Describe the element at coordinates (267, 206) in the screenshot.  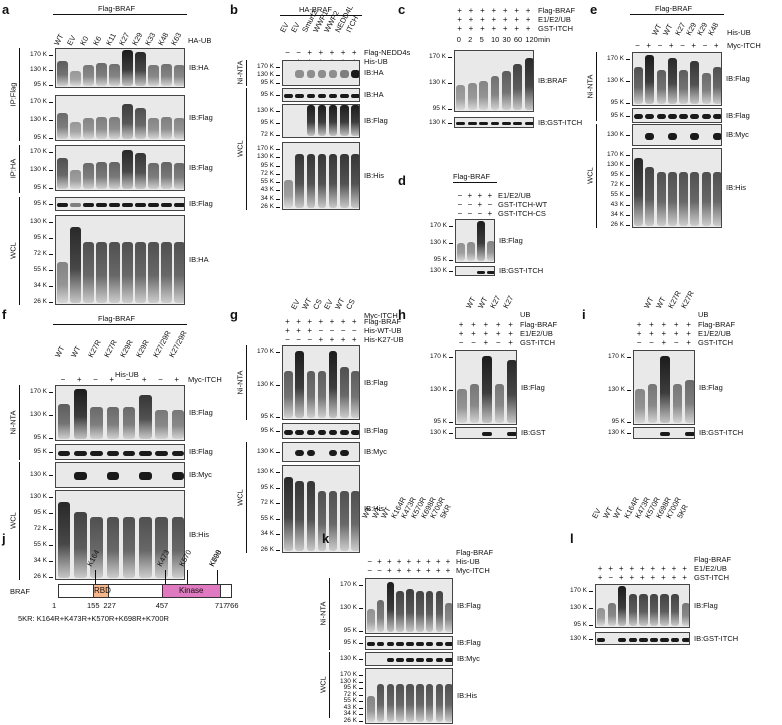
I see `b-marker: 26 K` at that location.